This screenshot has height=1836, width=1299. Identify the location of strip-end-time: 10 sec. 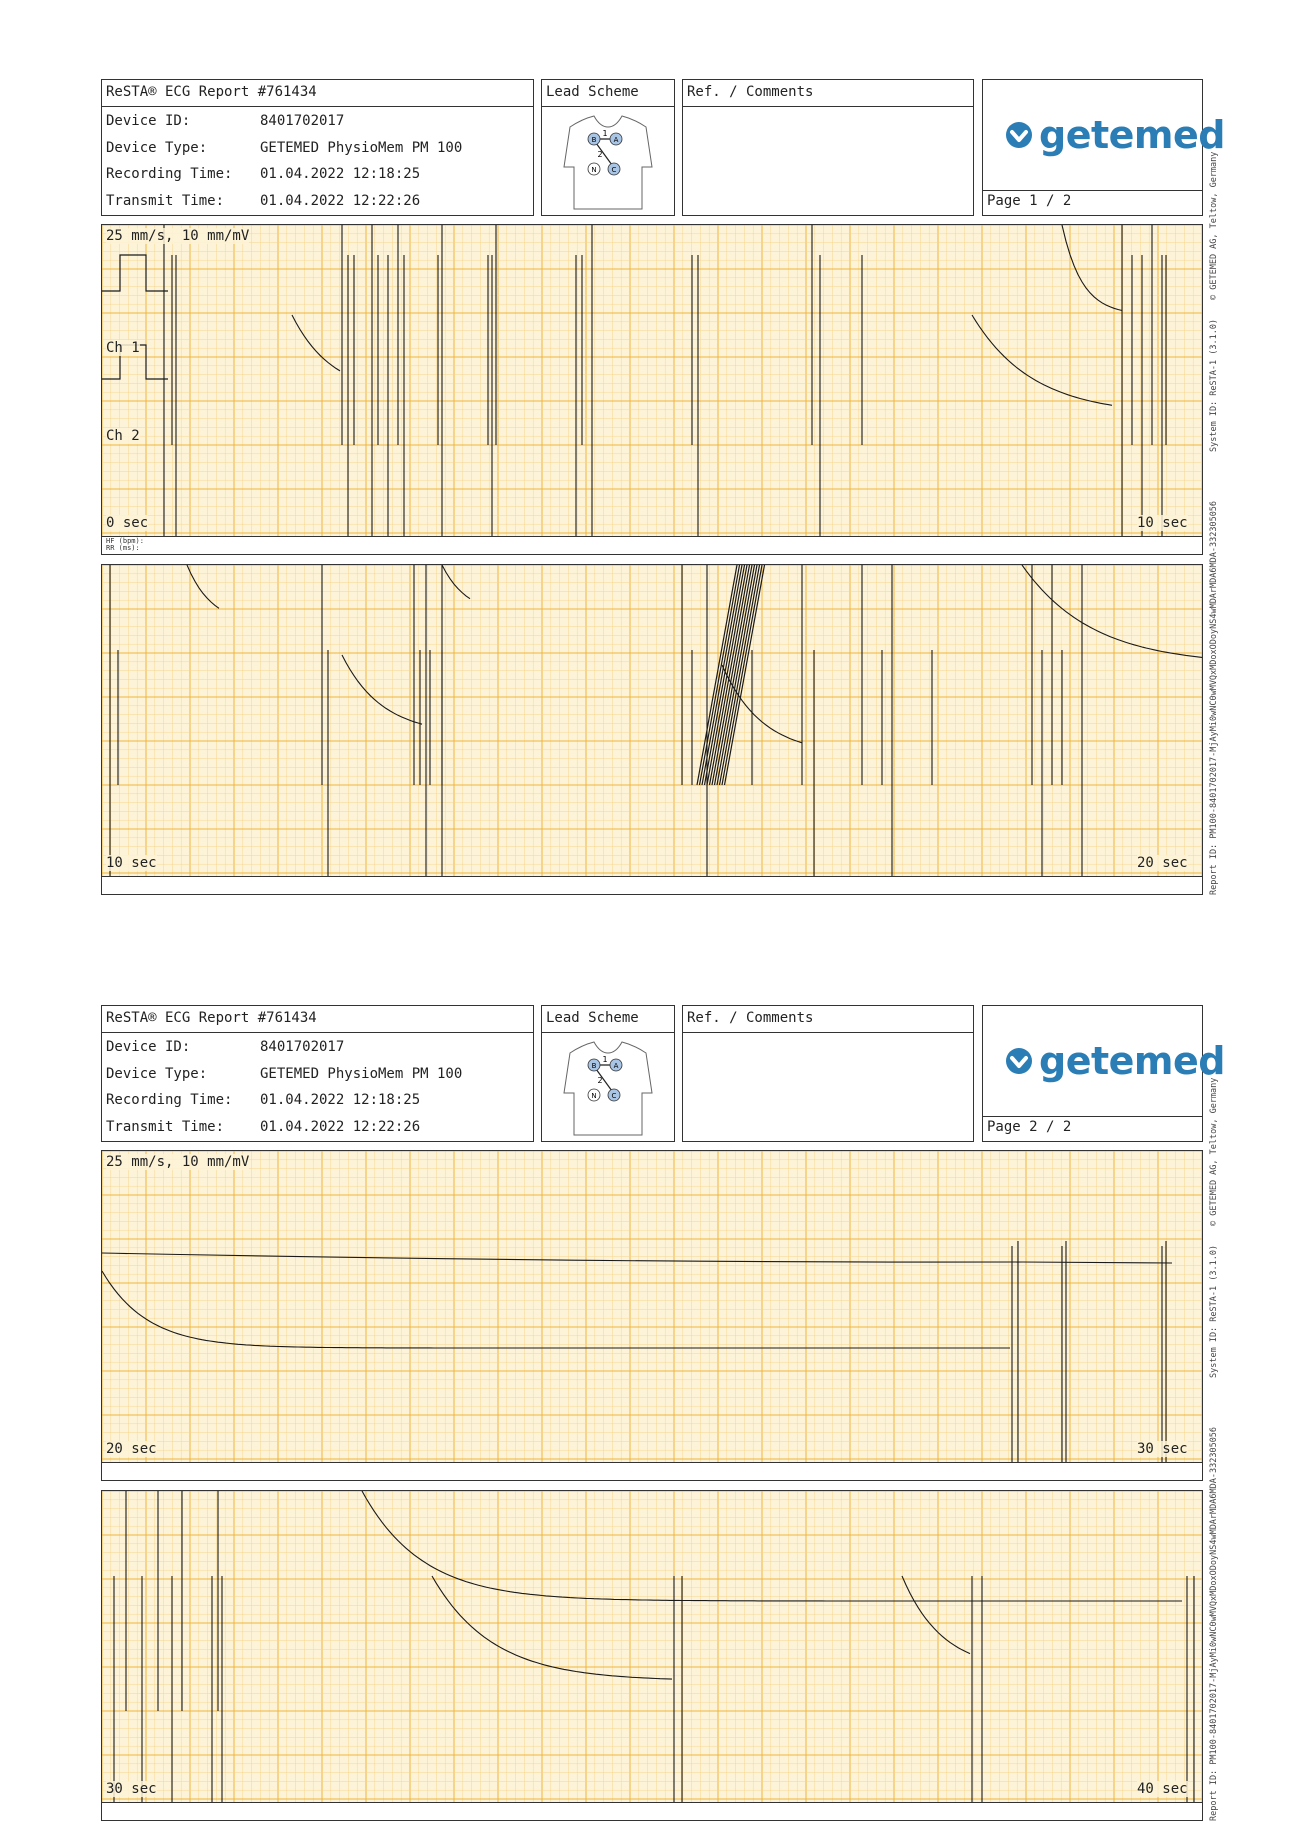
(1162, 523).